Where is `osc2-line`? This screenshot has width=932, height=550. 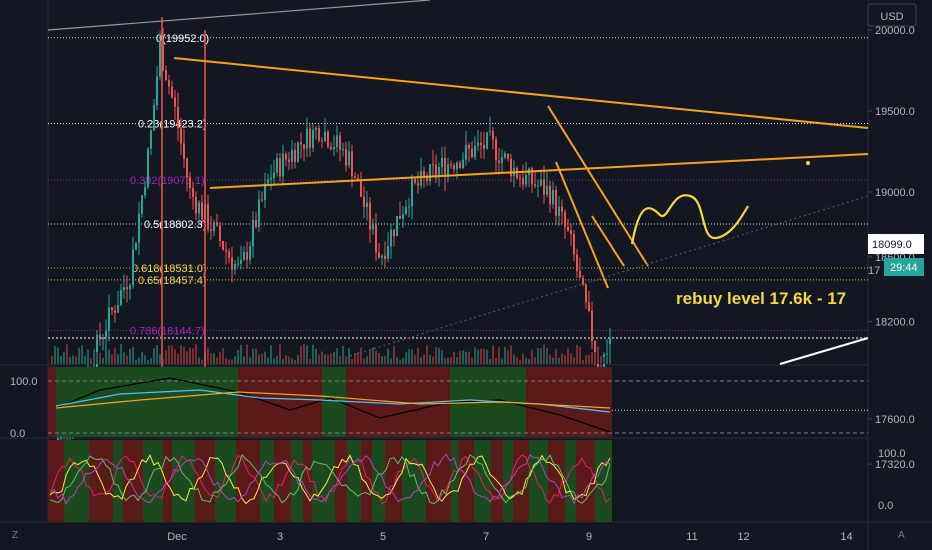 osc2-line is located at coordinates (330, 479).